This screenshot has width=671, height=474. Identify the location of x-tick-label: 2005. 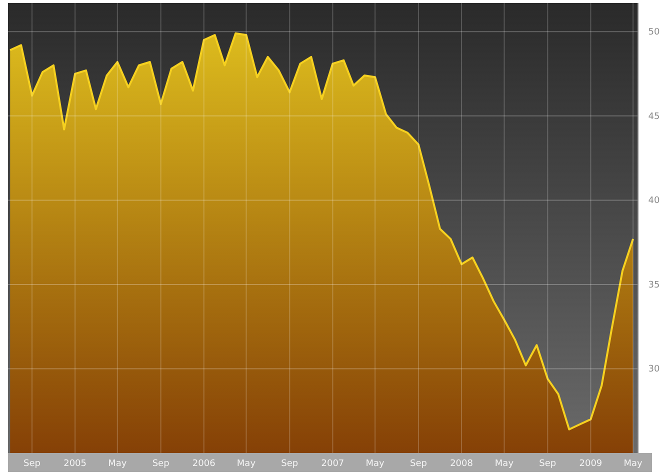
(75, 464).